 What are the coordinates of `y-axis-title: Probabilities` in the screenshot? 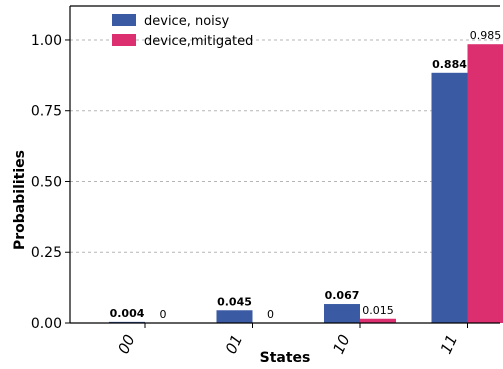 It's located at (20, 200).